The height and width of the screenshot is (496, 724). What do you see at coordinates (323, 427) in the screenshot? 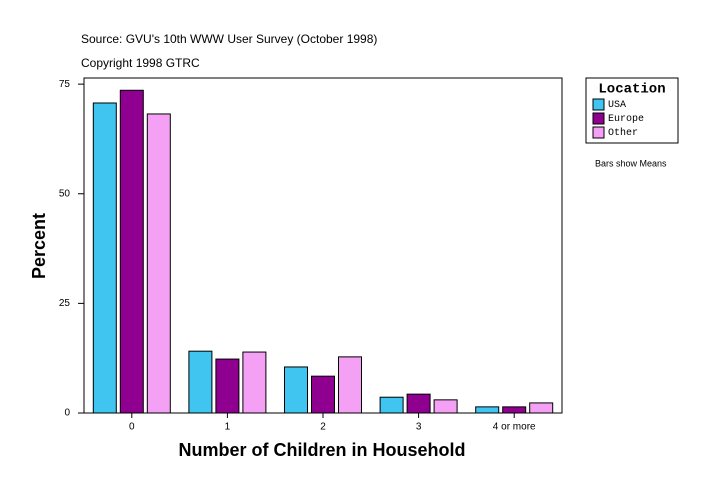
I see `x-tick-label: 2` at bounding box center [323, 427].